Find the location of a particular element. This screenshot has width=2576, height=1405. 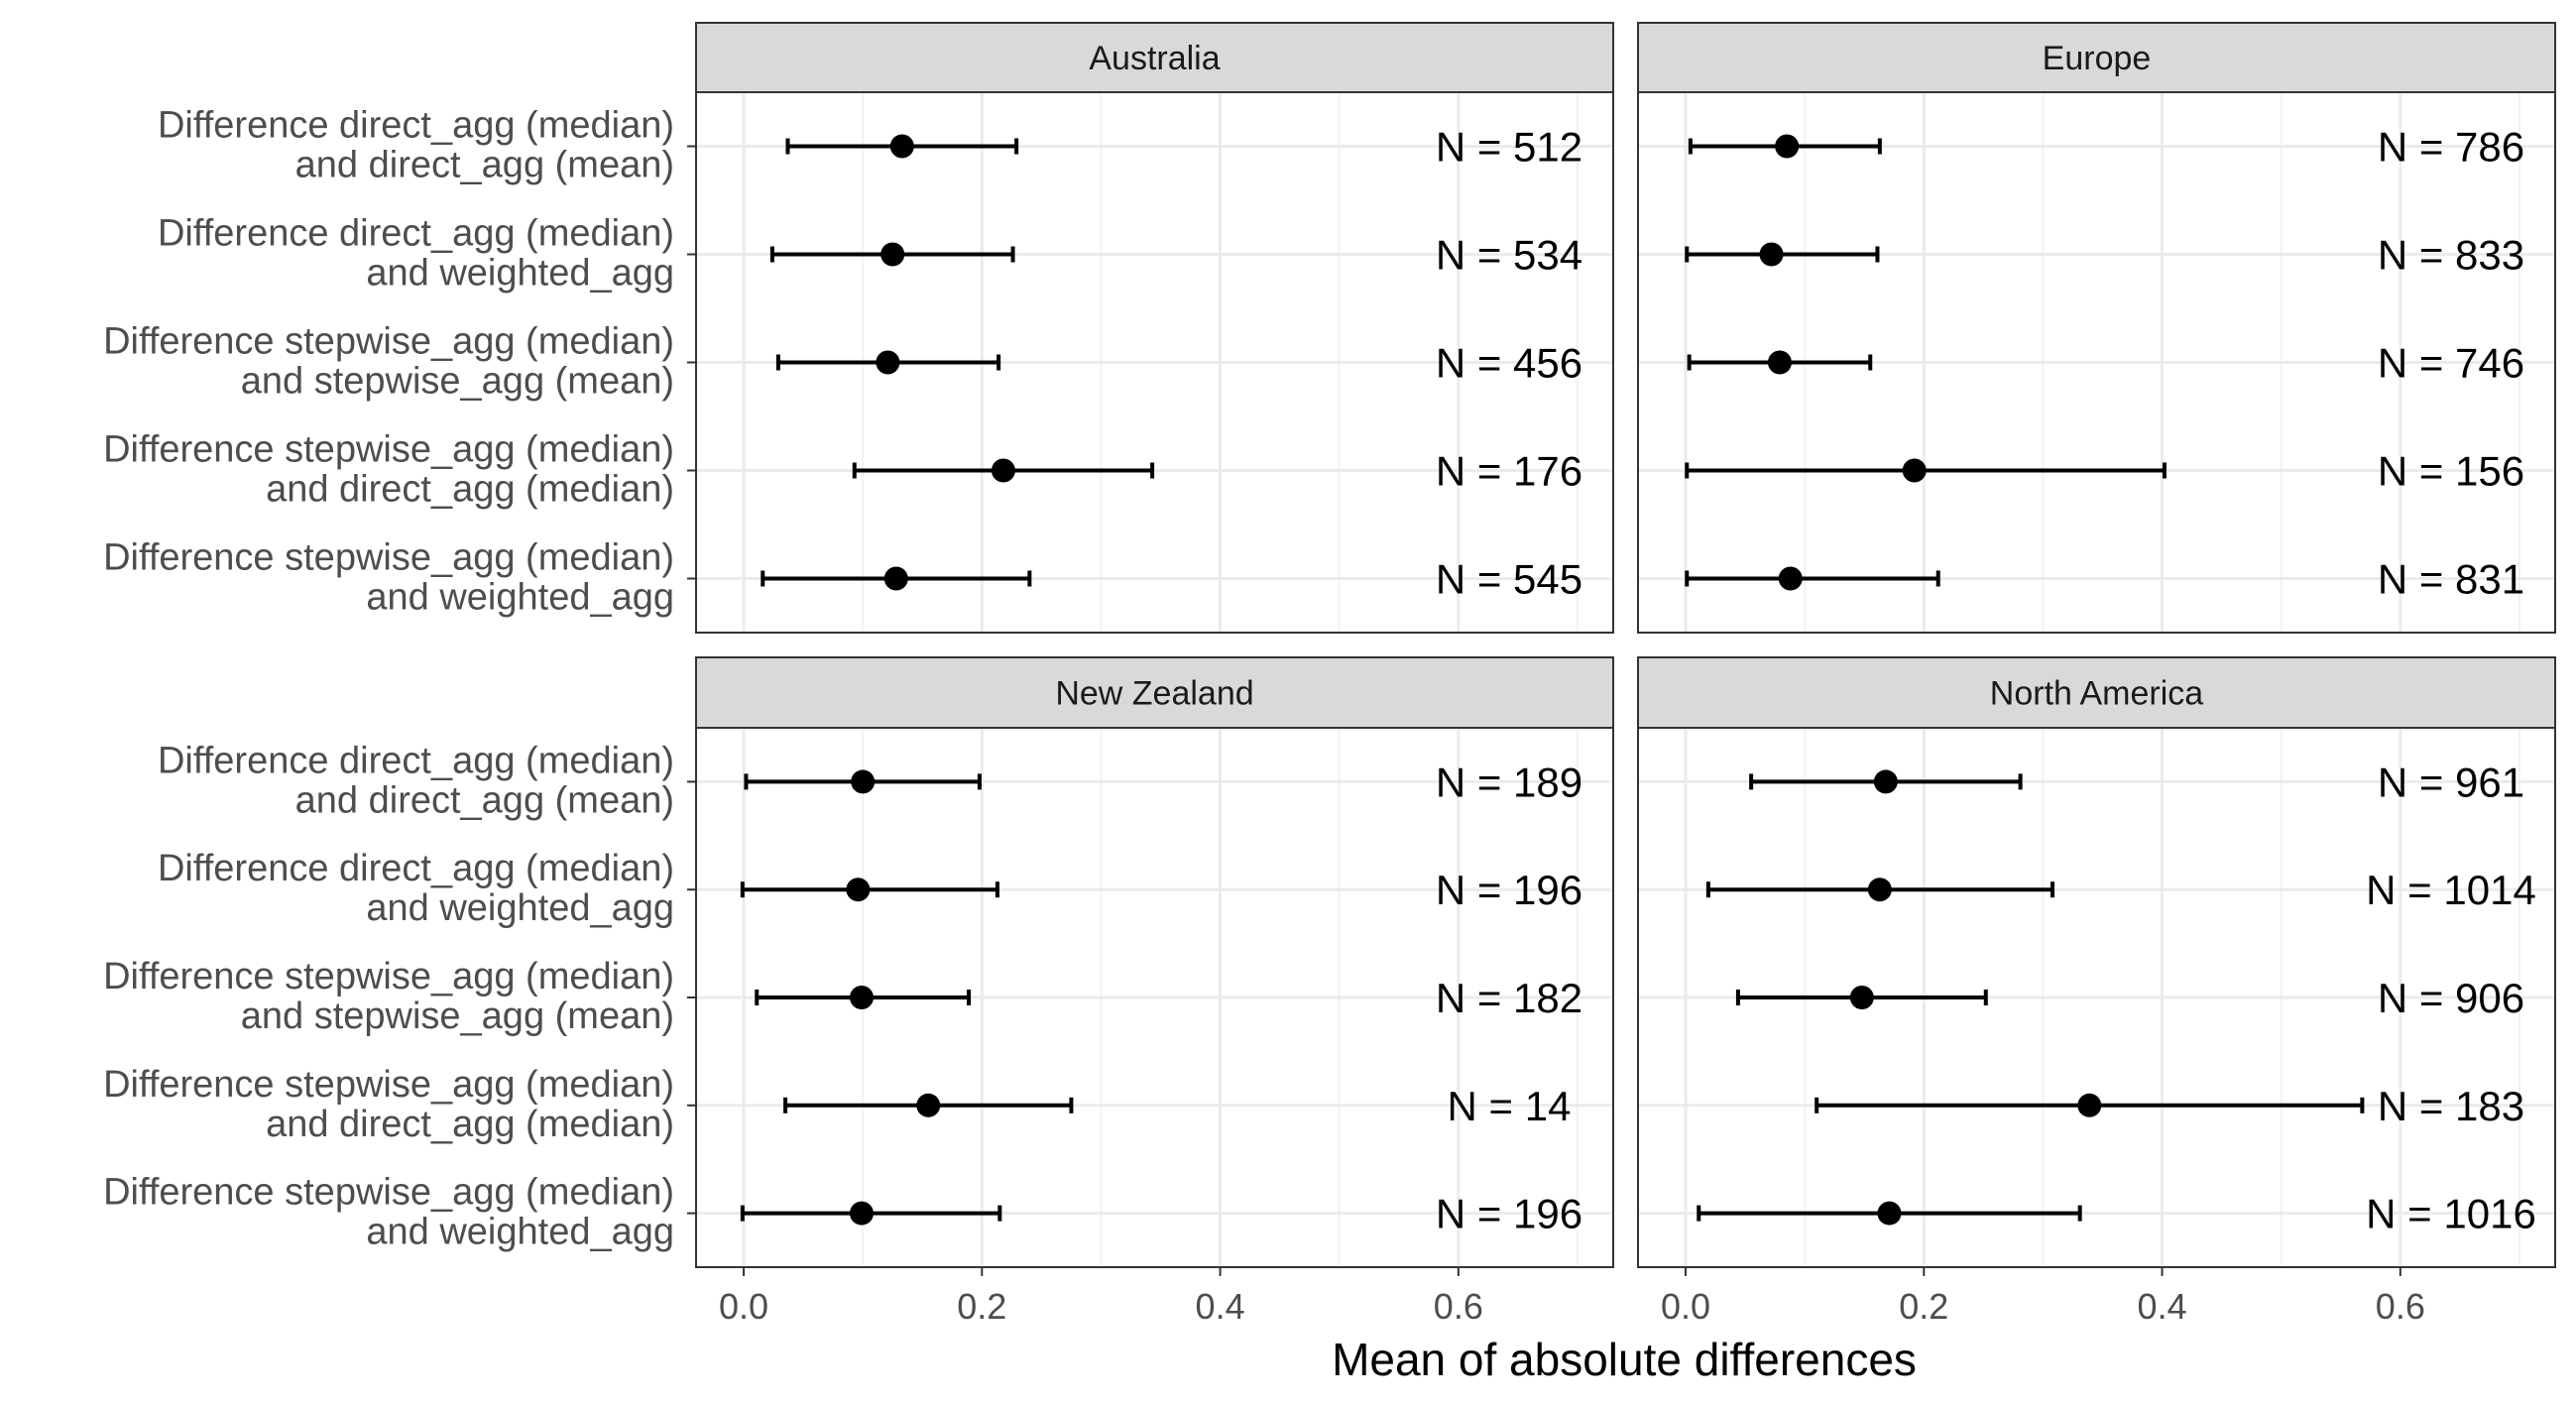

n-label: N = 961 is located at coordinates (2451, 782).